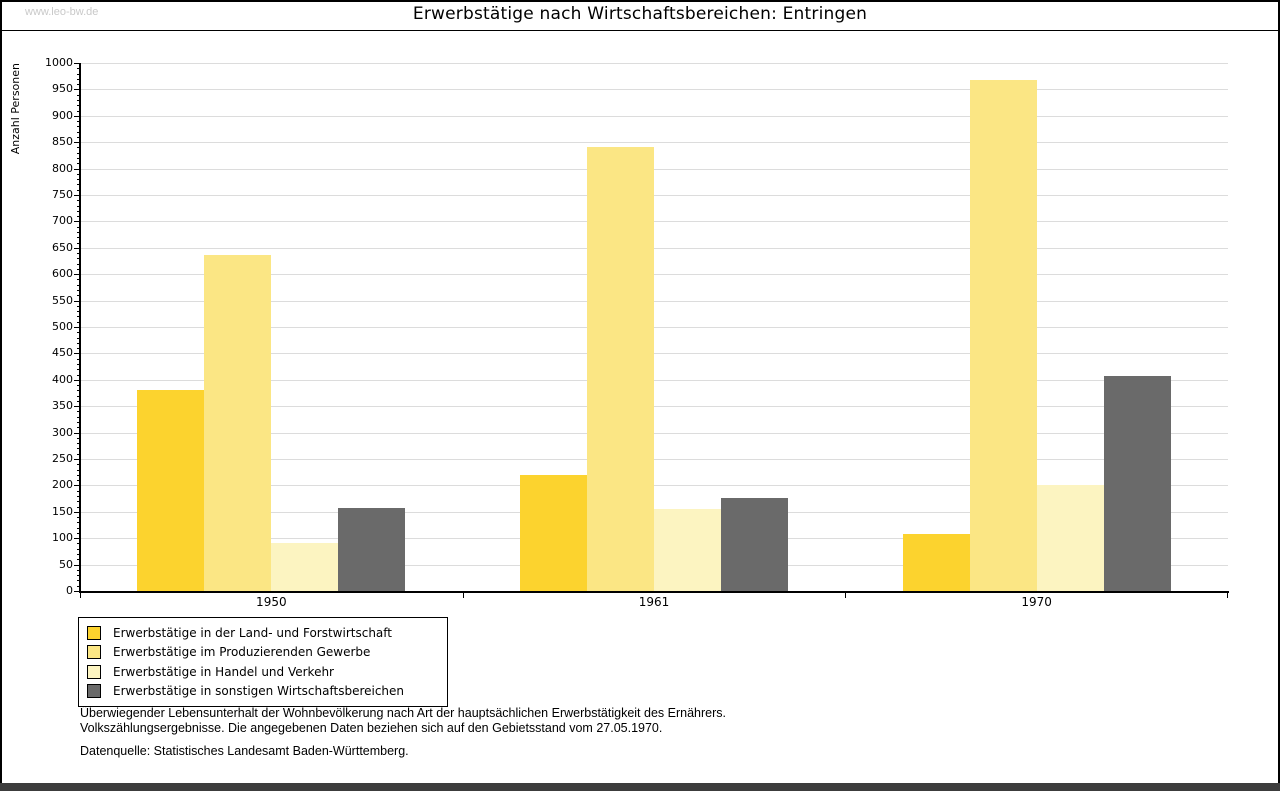 Image resolution: width=1280 pixels, height=791 pixels. I want to click on page-border-left, so click(1, 395).